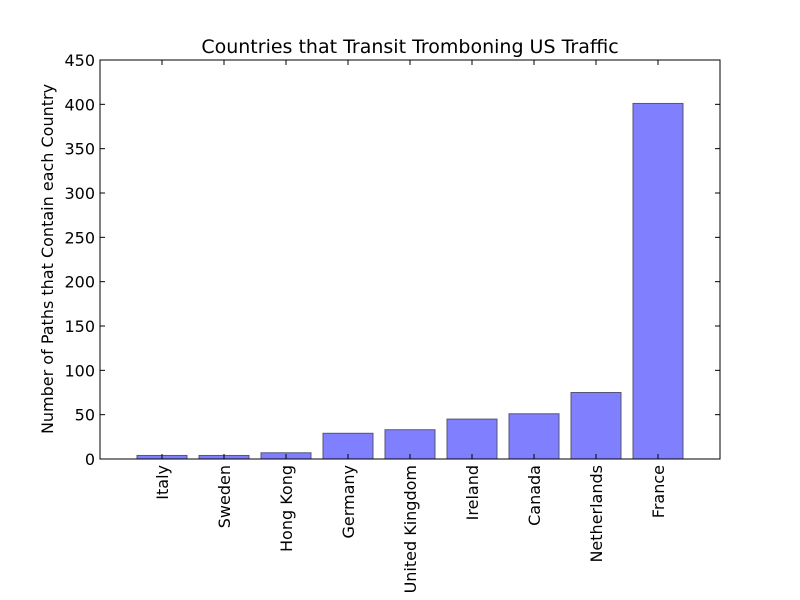 The height and width of the screenshot is (600, 800). What do you see at coordinates (658, 491) in the screenshot?
I see `x-tick-label: France` at bounding box center [658, 491].